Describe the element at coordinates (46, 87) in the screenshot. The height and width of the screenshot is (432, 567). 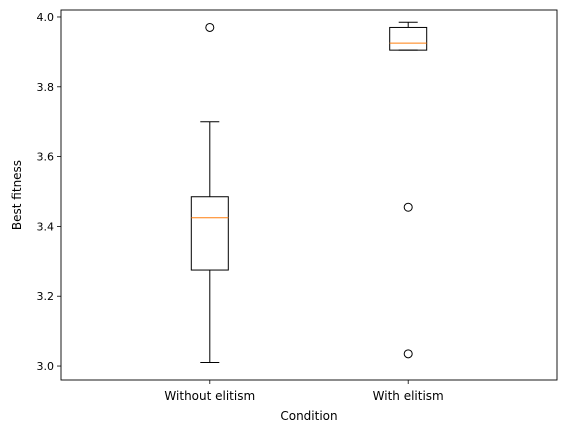
I see `y-tick-label: 3.8` at that location.